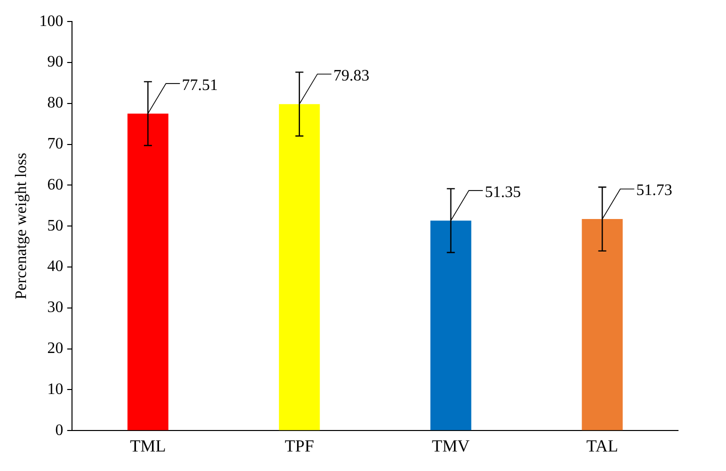 This screenshot has height=471, width=726. I want to click on y-tick-label: 60, so click(55, 185).